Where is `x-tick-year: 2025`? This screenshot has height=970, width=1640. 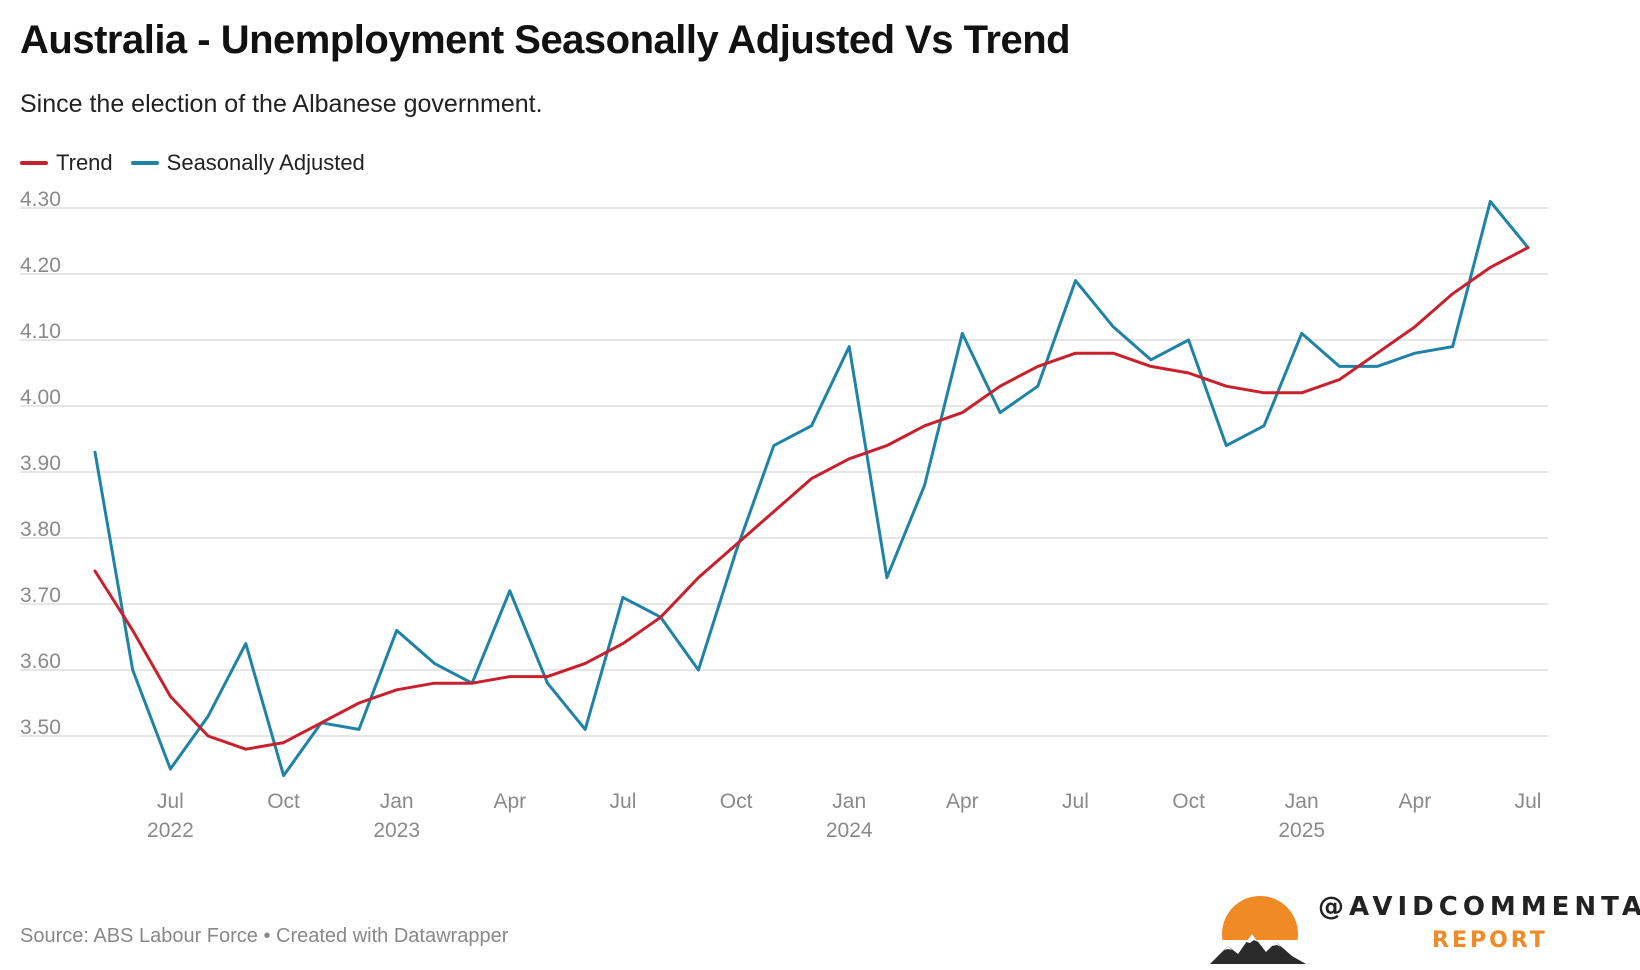
x-tick-year: 2025 is located at coordinates (1301, 830).